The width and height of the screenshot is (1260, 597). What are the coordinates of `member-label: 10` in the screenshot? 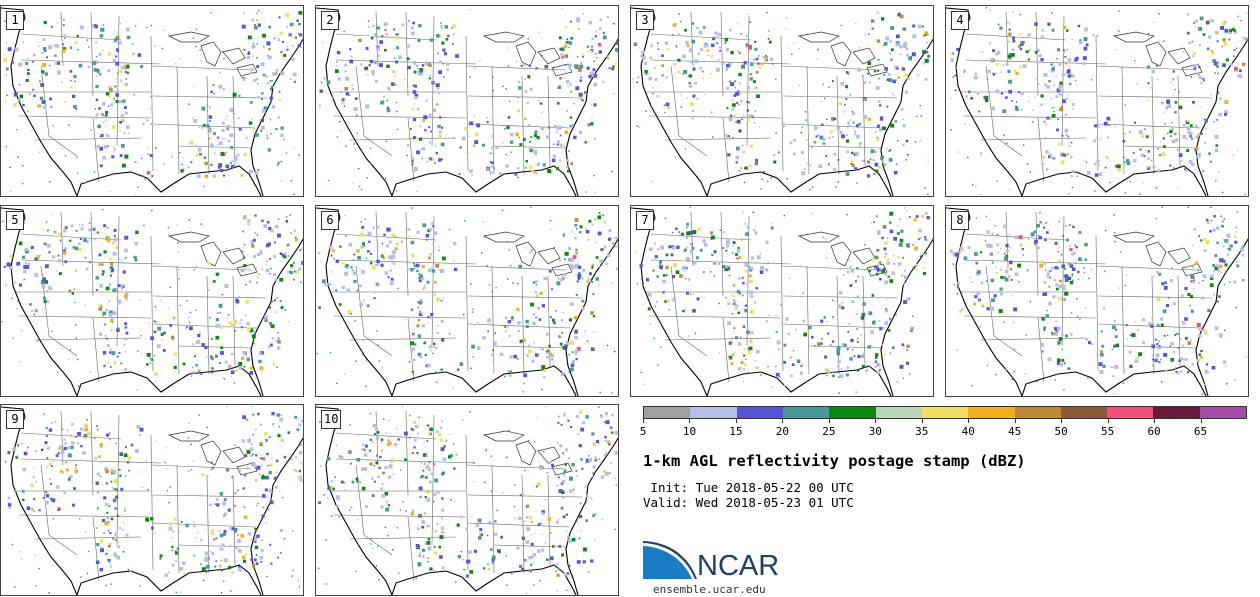 It's located at (331, 419).